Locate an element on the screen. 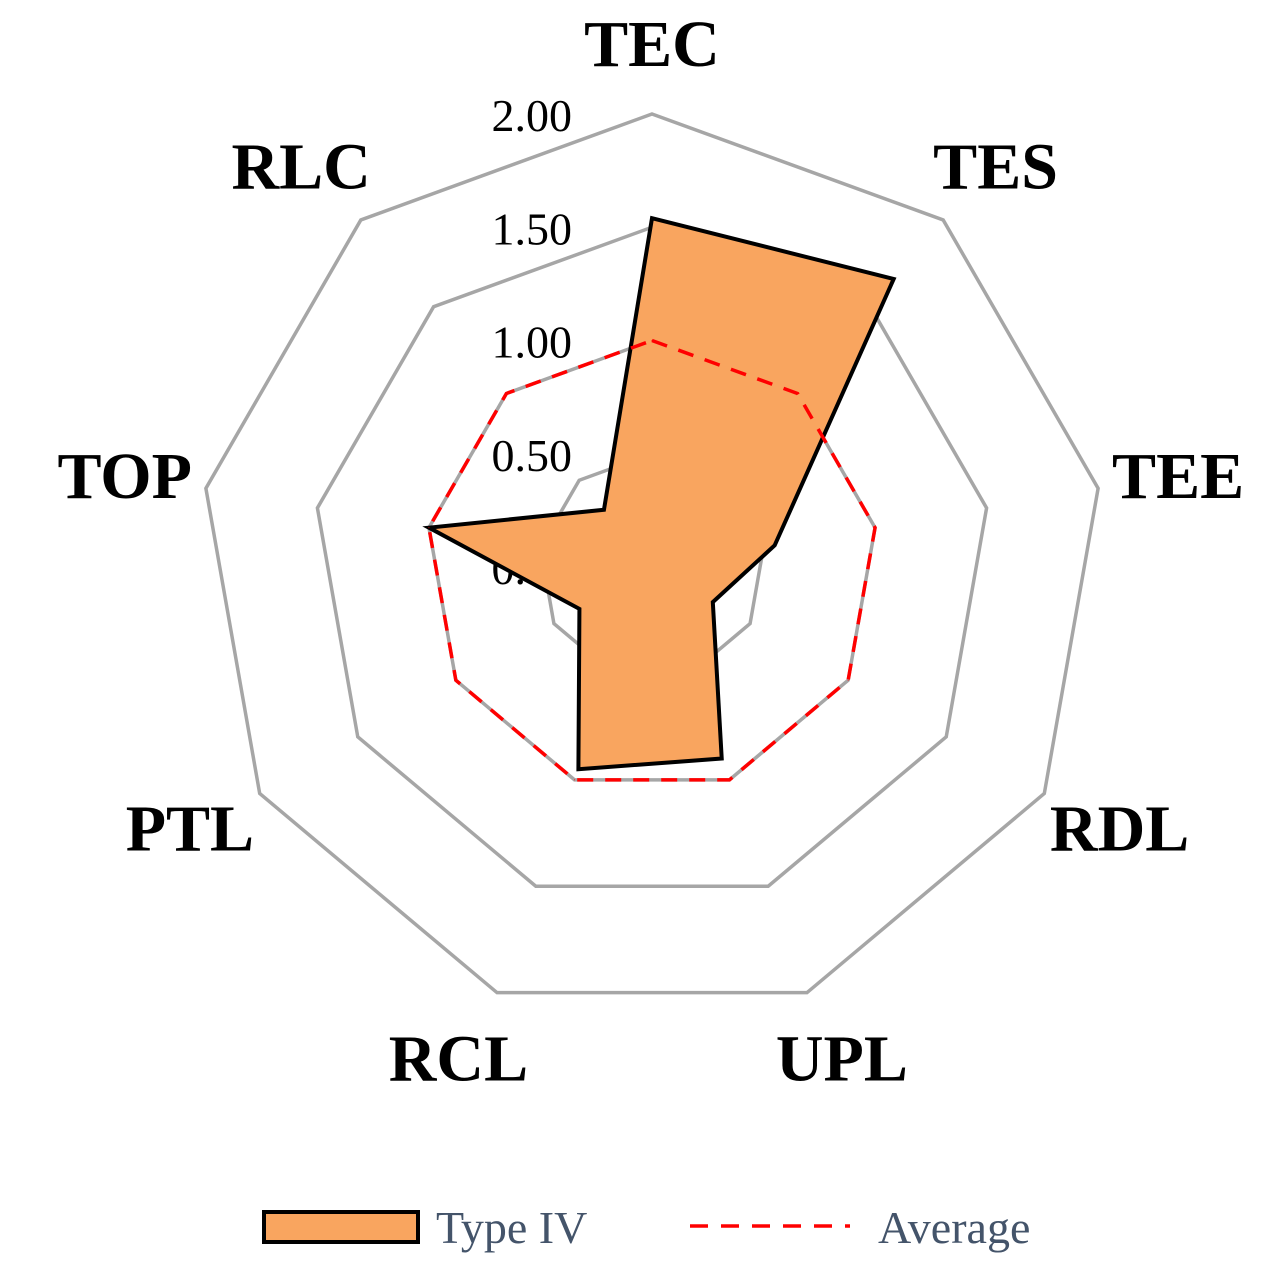 The height and width of the screenshot is (1277, 1288). category-label-tes: TES is located at coordinates (995, 166).